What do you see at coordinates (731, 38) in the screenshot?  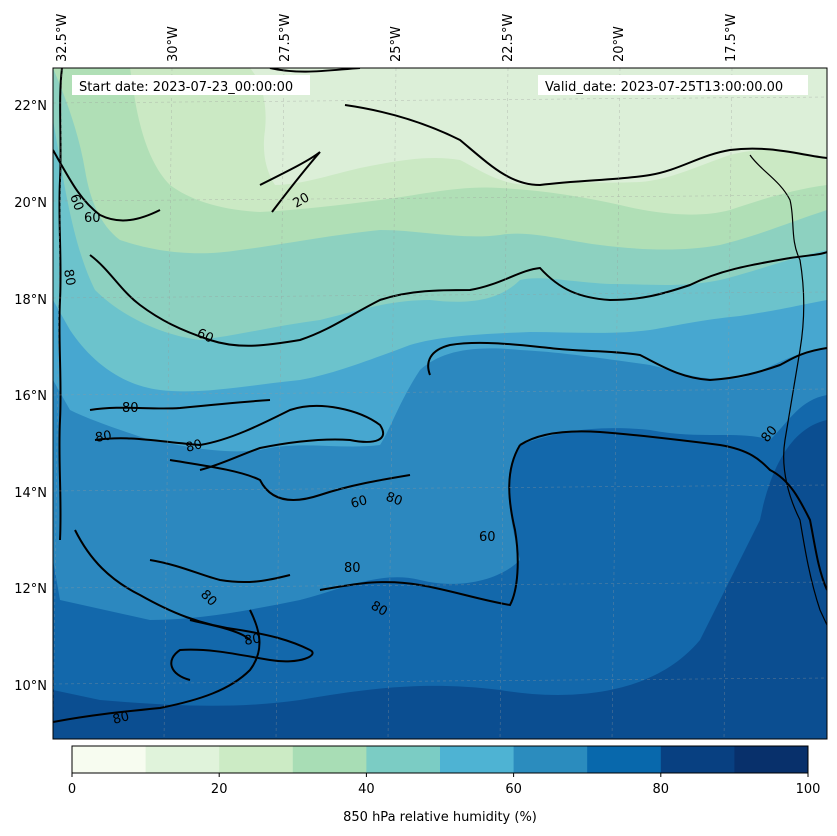 I see `longitude-label: 17.5°W` at bounding box center [731, 38].